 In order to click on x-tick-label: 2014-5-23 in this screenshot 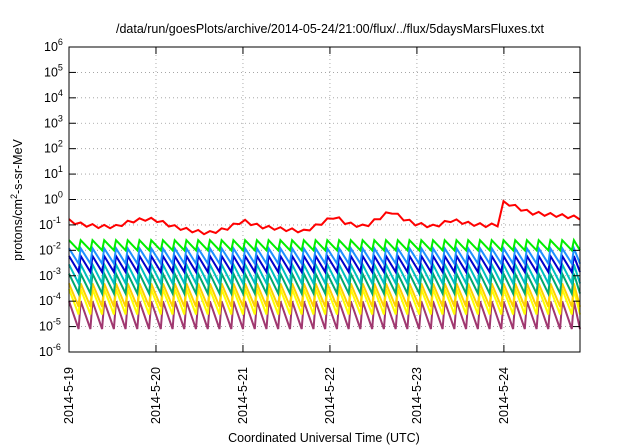, I will do `click(417, 395)`.